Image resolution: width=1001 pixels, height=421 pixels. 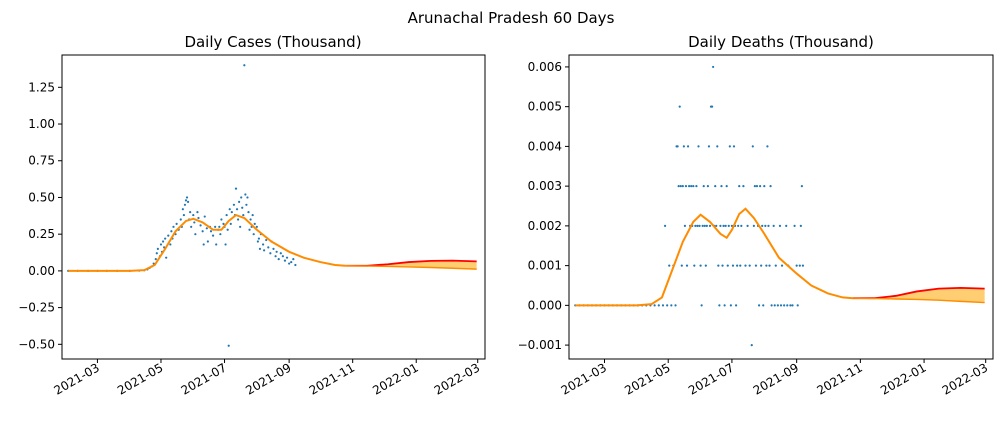 What do you see at coordinates (584, 378) in the screenshot?
I see `x-tick-label: 2021-03` at bounding box center [584, 378].